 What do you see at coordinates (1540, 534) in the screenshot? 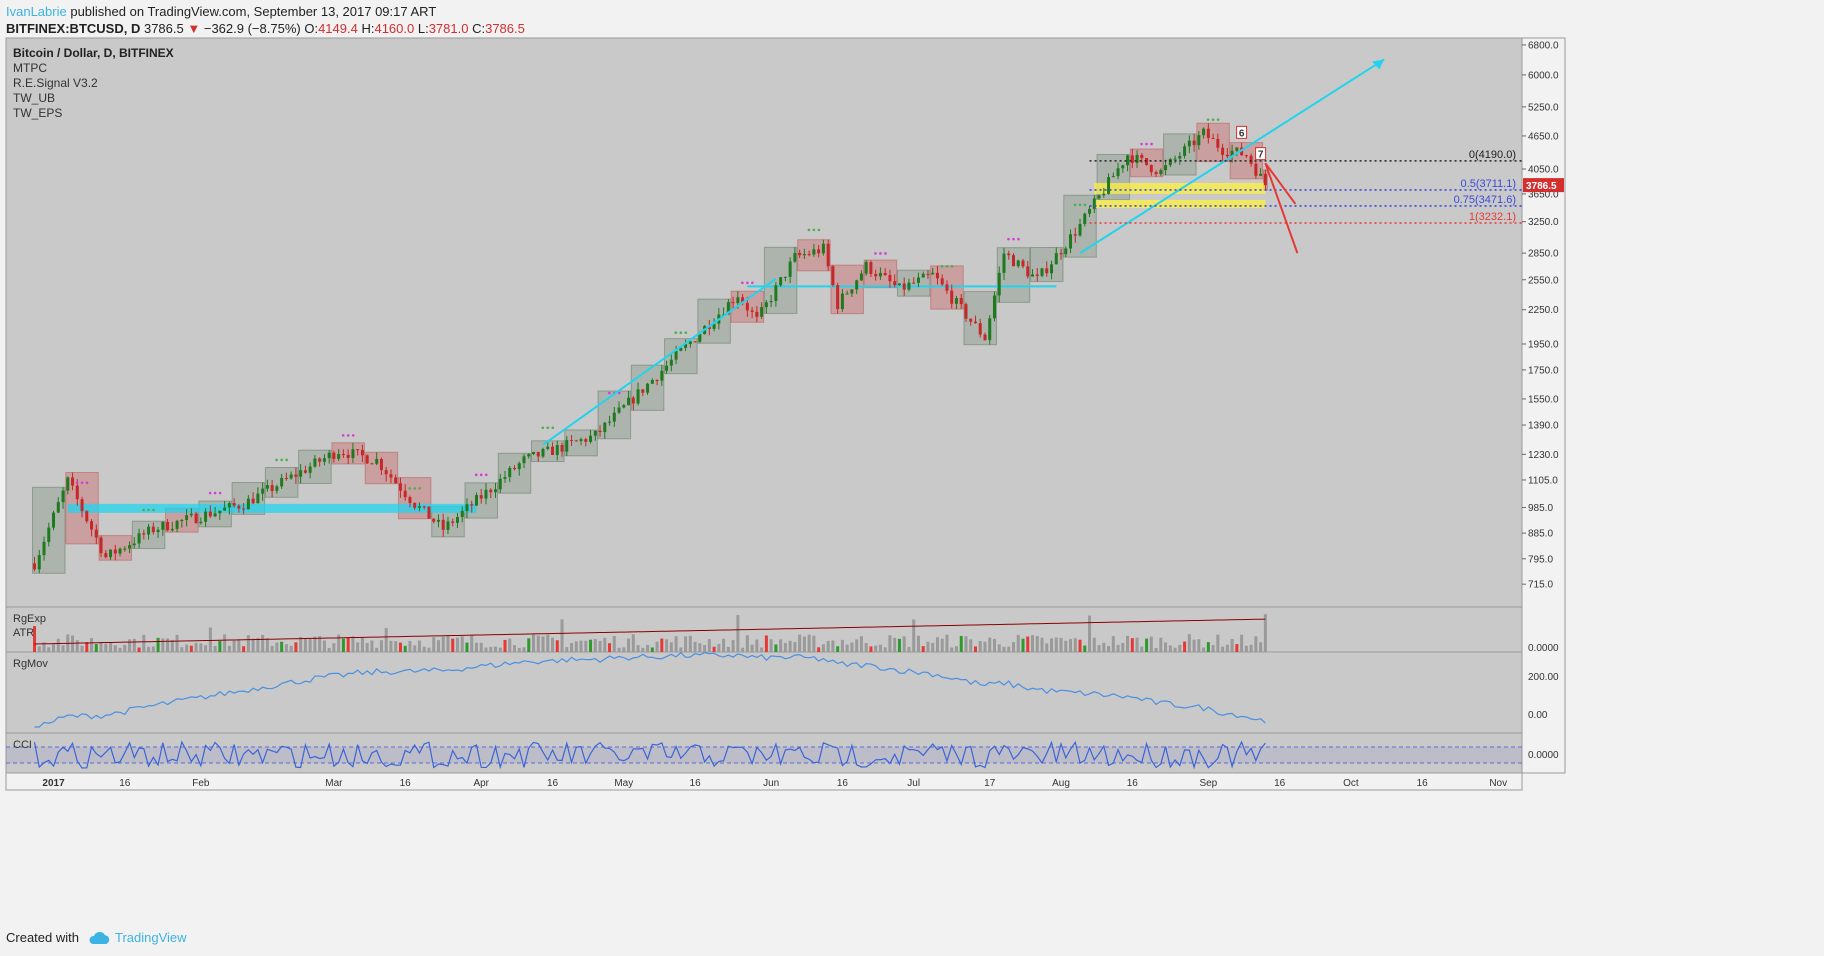
I see `price-tick-label-17: 885.0` at bounding box center [1540, 534].